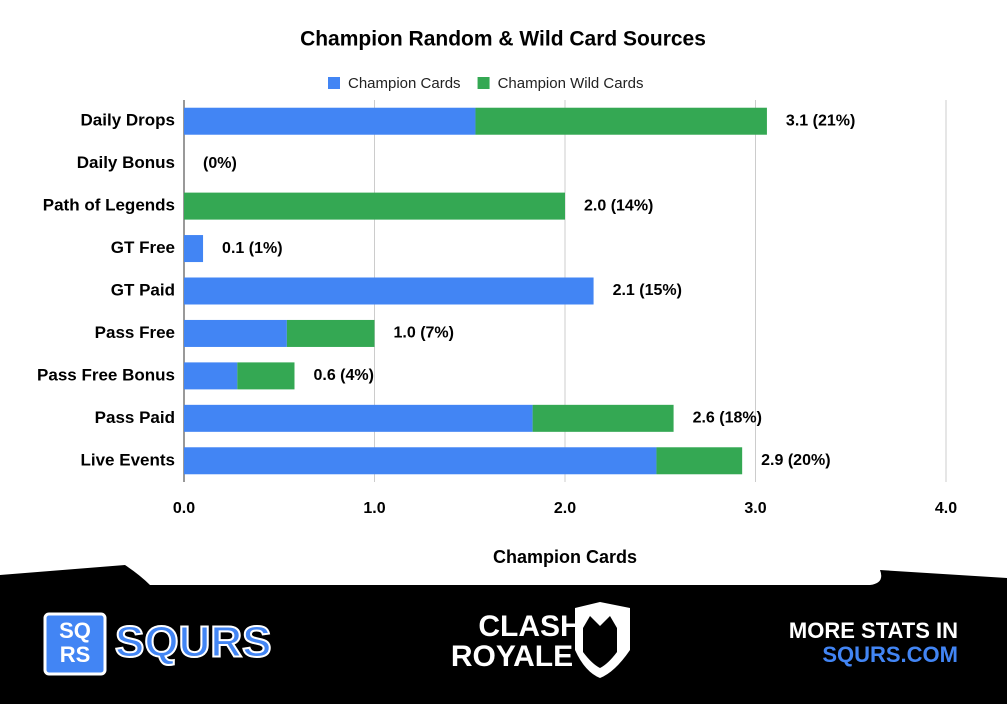  What do you see at coordinates (404, 83) in the screenshot?
I see `legend-label: Champion Cards` at bounding box center [404, 83].